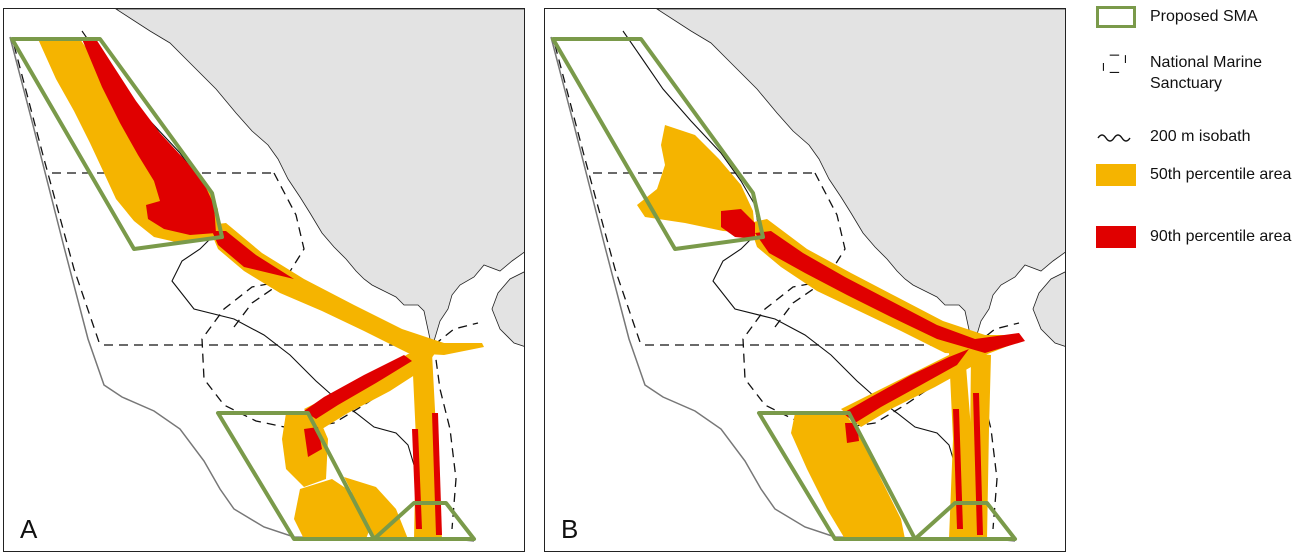  What do you see at coordinates (29, 529) in the screenshot?
I see `panel-label-a: A` at bounding box center [29, 529].